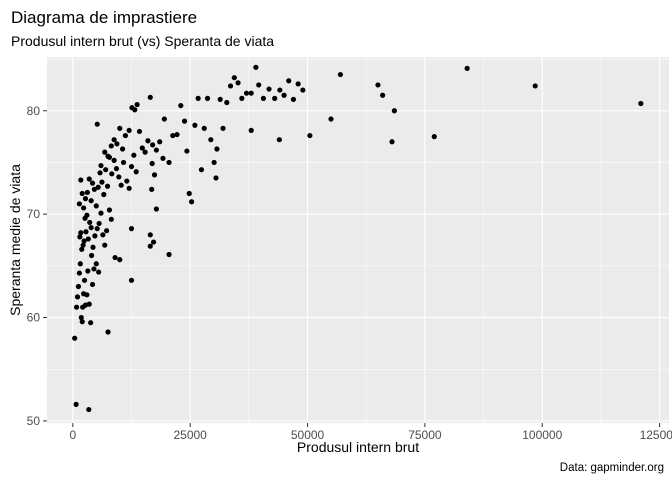 The height and width of the screenshot is (480, 672). Describe the element at coordinates (72, 435) in the screenshot. I see `x-tick-label: 0` at that location.